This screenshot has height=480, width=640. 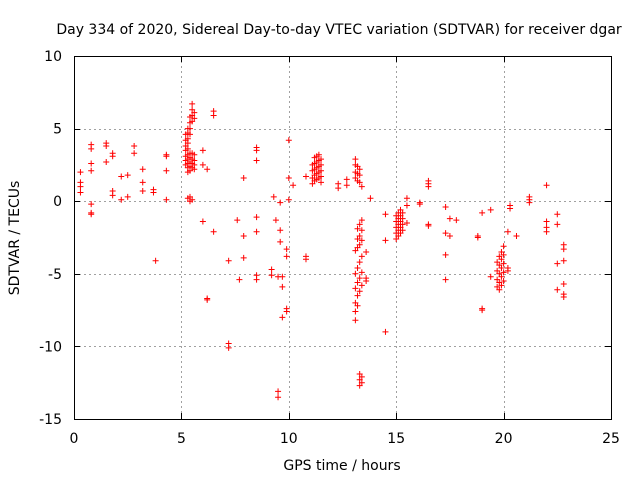 I want to click on x-tick-label: 0, so click(x=74, y=439).